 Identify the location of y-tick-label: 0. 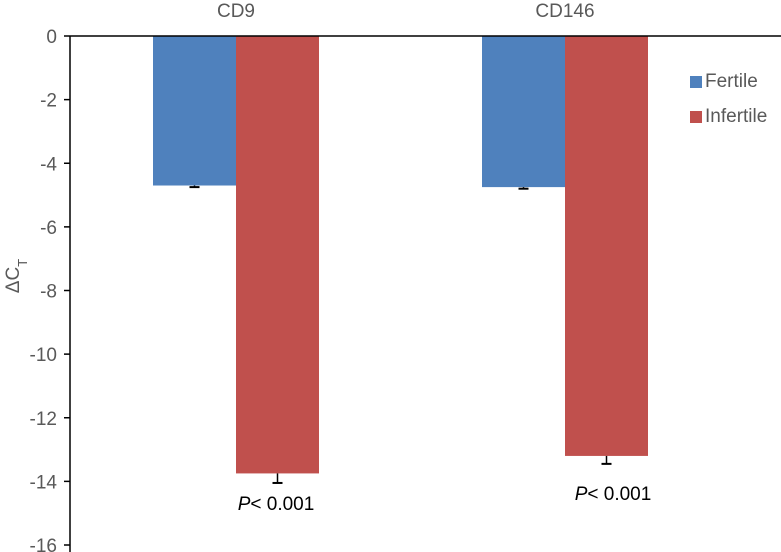
(51, 37).